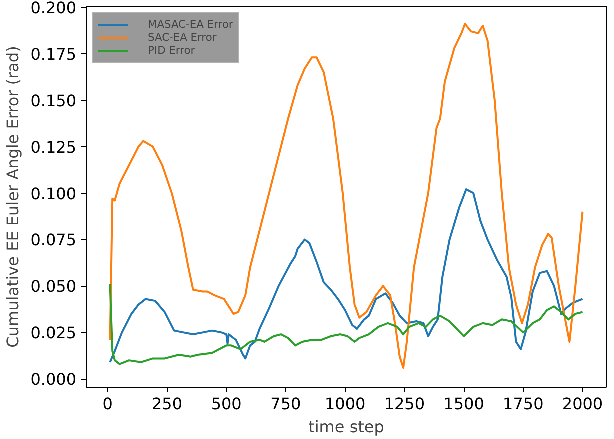 This screenshot has height=439, width=614. Describe the element at coordinates (53, 54) in the screenshot. I see `y-tick-label: 0.175` at that location.